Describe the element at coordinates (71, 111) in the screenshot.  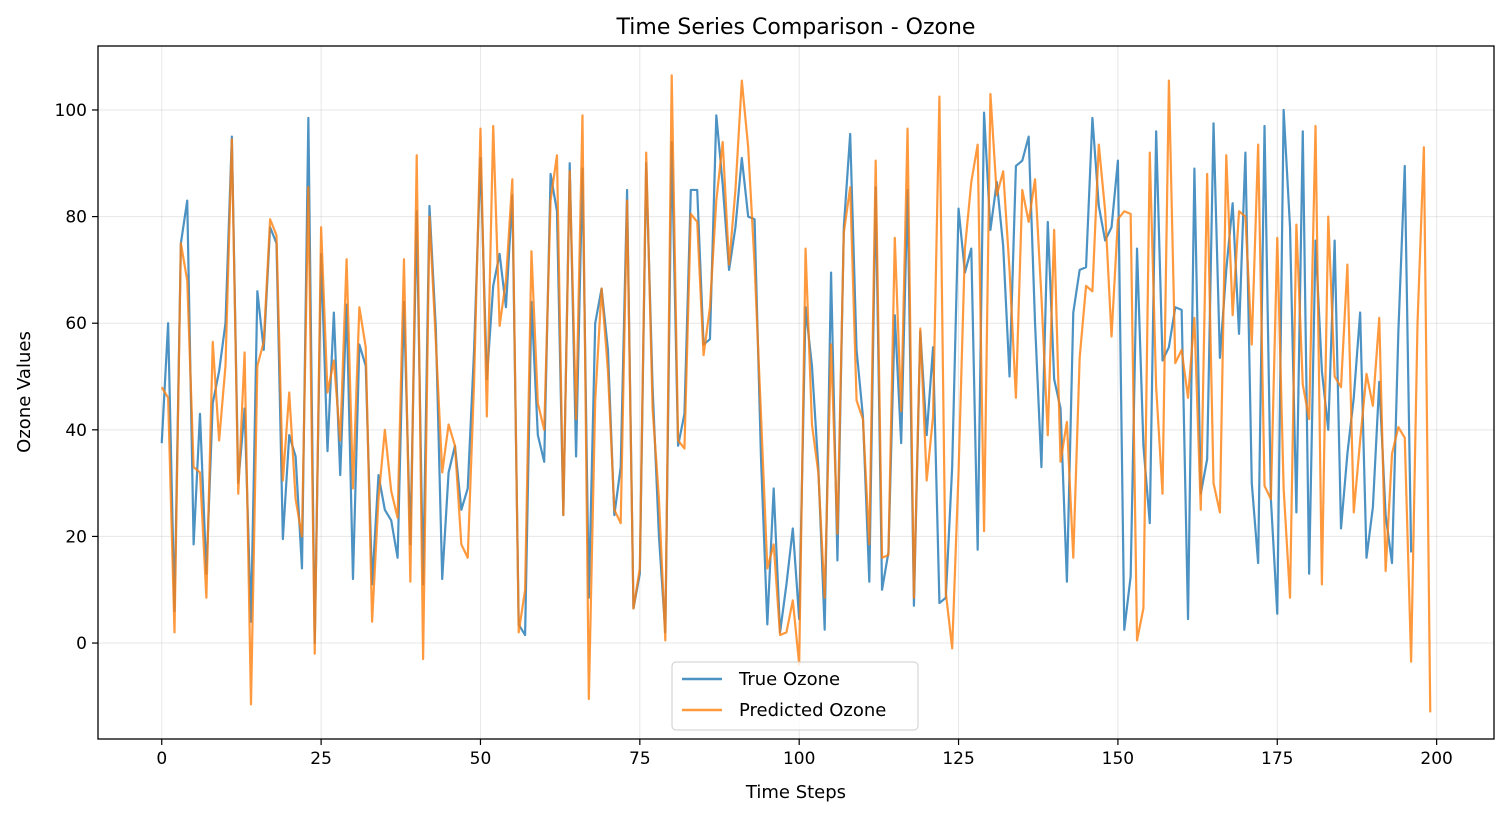
I see `y-tick-label: 100` at that location.